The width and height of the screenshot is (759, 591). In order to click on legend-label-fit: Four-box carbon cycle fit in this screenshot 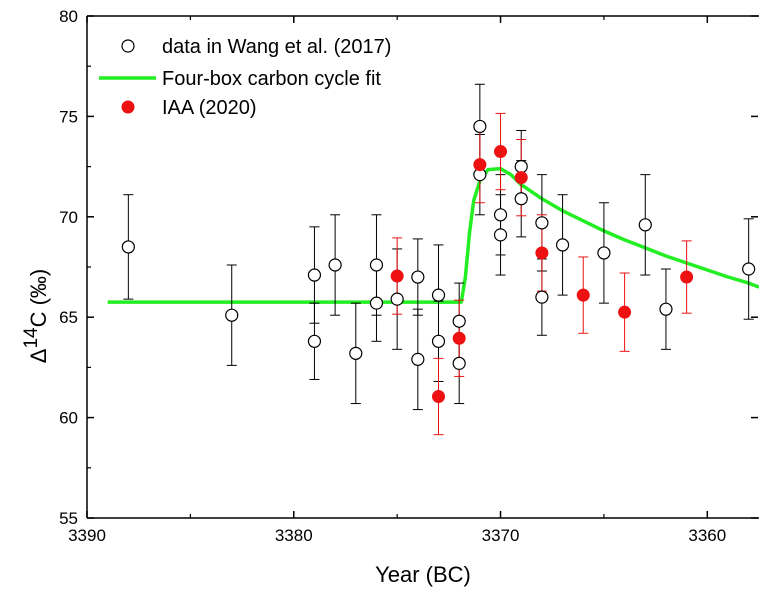, I will do `click(271, 79)`.